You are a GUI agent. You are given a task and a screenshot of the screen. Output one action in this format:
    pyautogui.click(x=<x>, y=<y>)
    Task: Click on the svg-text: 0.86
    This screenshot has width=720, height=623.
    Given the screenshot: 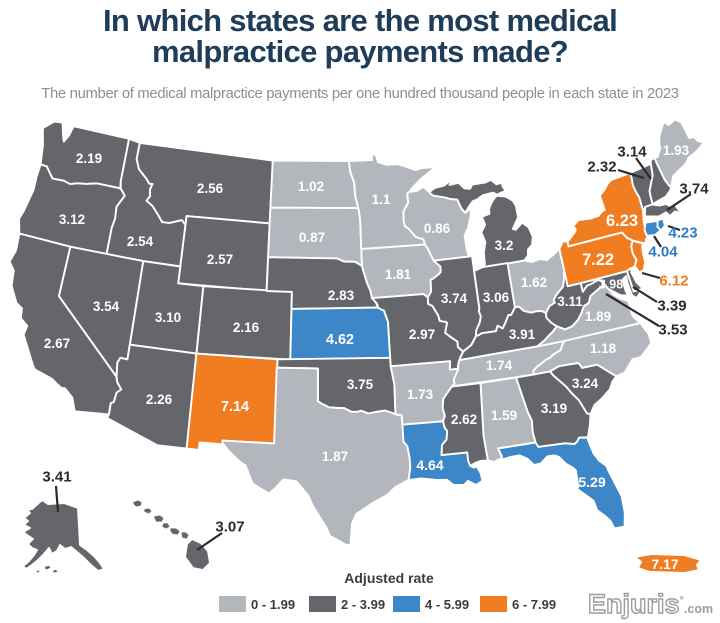 What is the action you would take?
    pyautogui.click(x=437, y=228)
    